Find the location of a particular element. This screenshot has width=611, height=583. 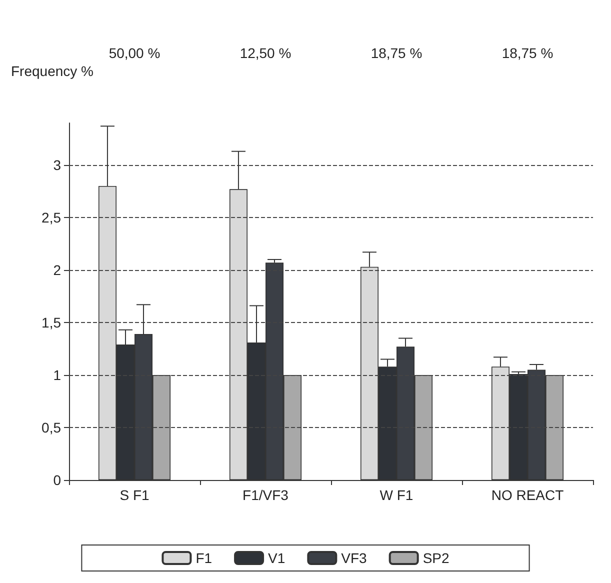

text: 12,50 % is located at coordinates (266, 53).